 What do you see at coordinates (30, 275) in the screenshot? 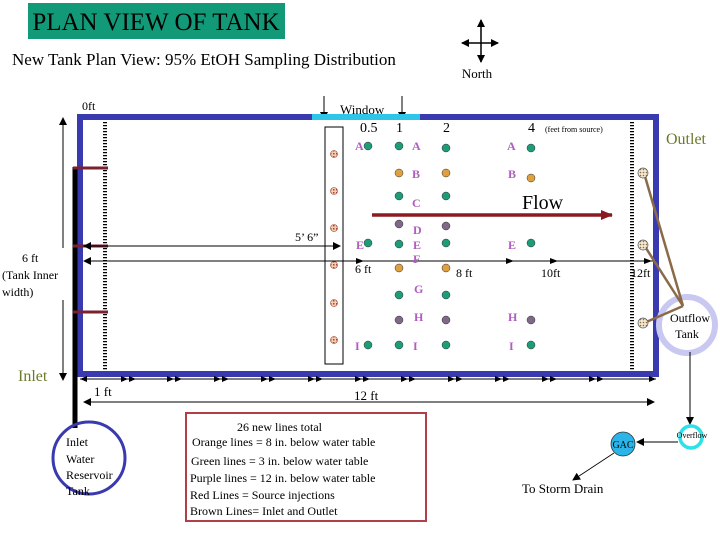
I see `tank-width-label-2: (Tank Inner` at bounding box center [30, 275].